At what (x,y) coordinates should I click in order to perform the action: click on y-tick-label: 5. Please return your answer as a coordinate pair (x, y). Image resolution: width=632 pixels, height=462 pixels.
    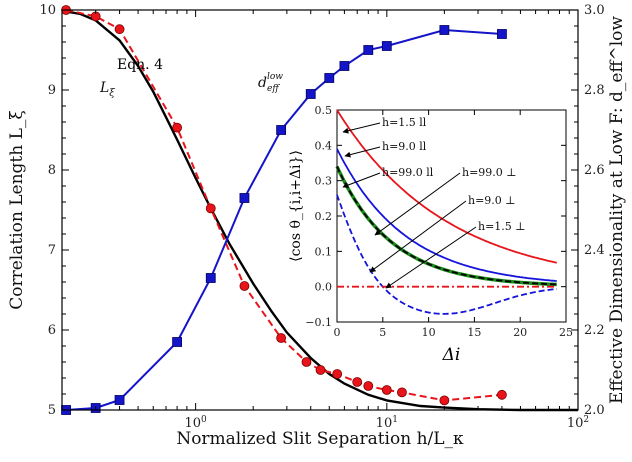
    Looking at the image, I should click on (52, 410).